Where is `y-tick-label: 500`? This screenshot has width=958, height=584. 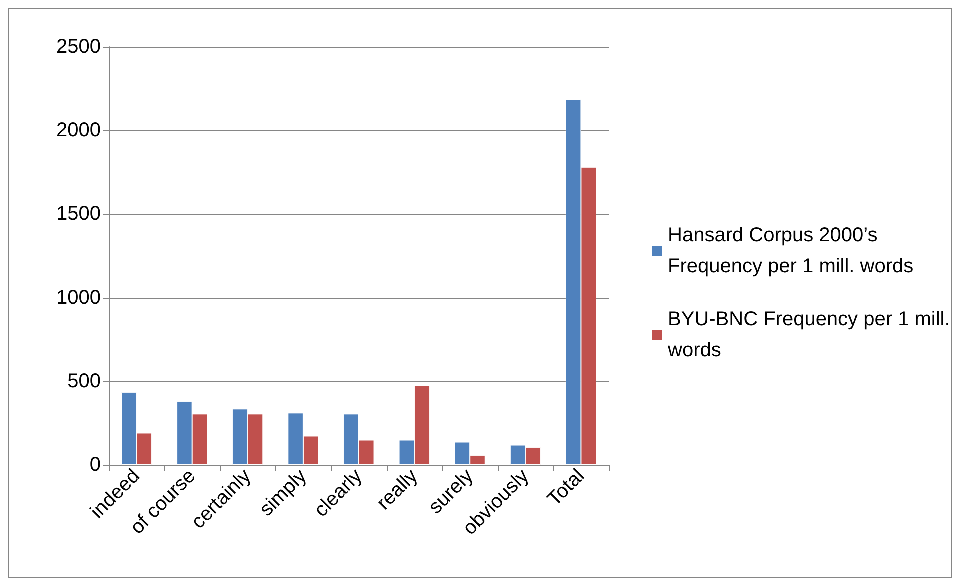
y-tick-label: 500 is located at coordinates (84, 381).